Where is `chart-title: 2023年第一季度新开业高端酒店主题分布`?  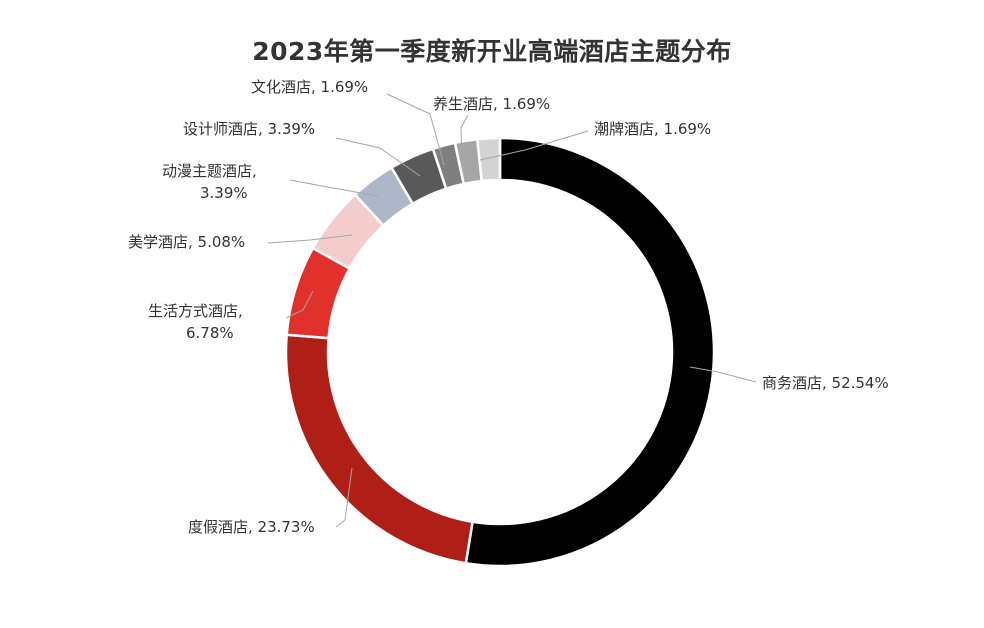 chart-title: 2023年第一季度新开业高端酒店主题分布 is located at coordinates (492, 51).